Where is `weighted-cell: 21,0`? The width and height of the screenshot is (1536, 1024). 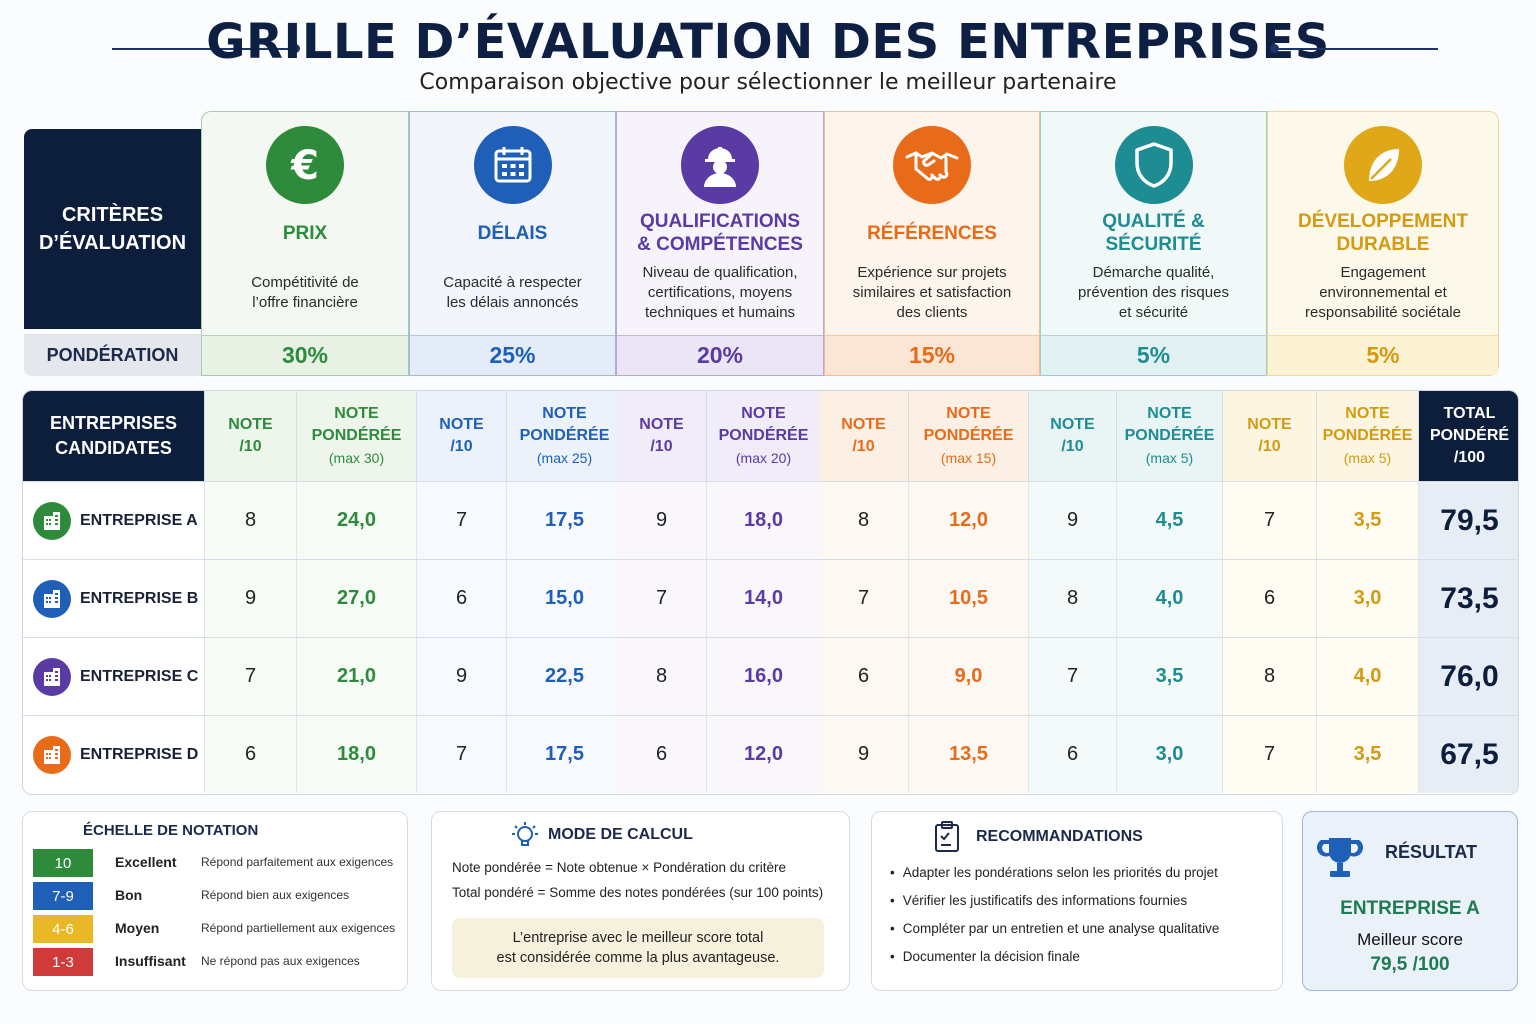 weighted-cell: 21,0 is located at coordinates (357, 676).